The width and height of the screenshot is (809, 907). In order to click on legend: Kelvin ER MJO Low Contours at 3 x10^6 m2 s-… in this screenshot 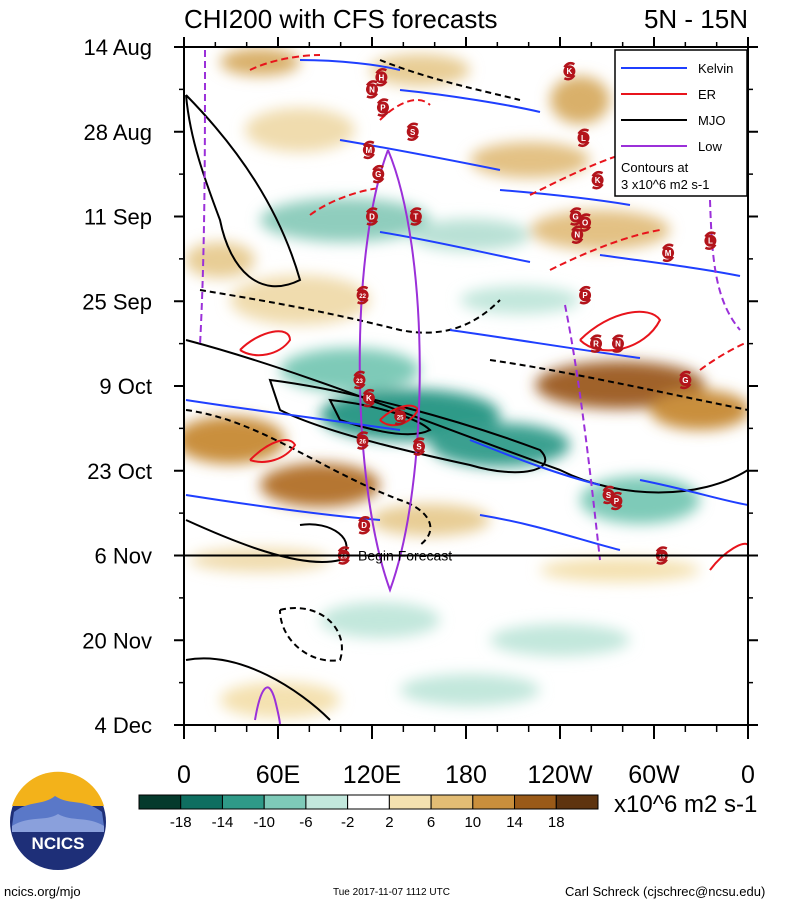, I will do `click(681, 123)`.